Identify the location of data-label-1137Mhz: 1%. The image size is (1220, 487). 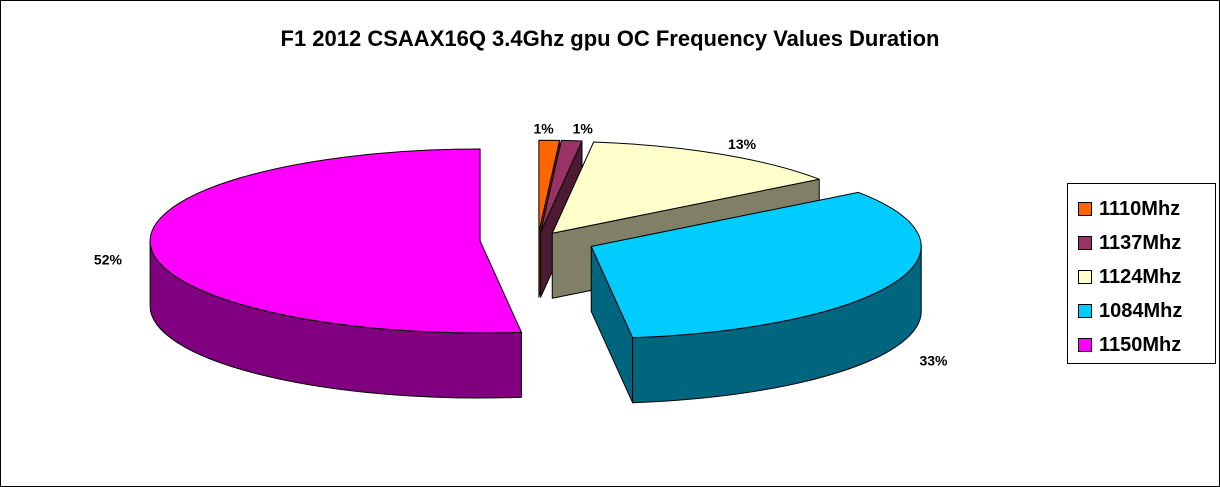
(583, 129).